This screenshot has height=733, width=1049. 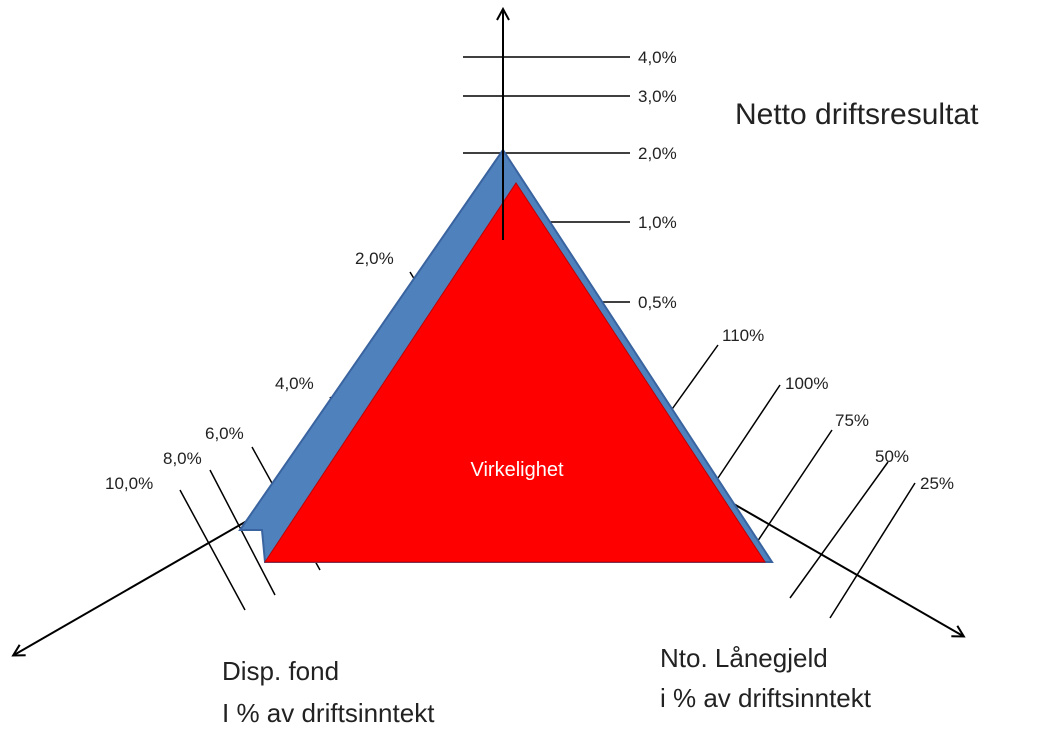 I want to click on tick-label: 75%, so click(x=852, y=420).